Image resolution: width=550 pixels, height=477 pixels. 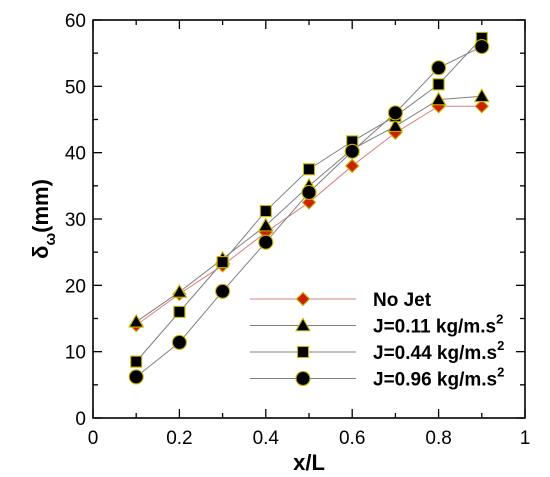 I want to click on y-axis-tick-labels: 0 10 20 30 40 50 60, so click(x=75, y=220).